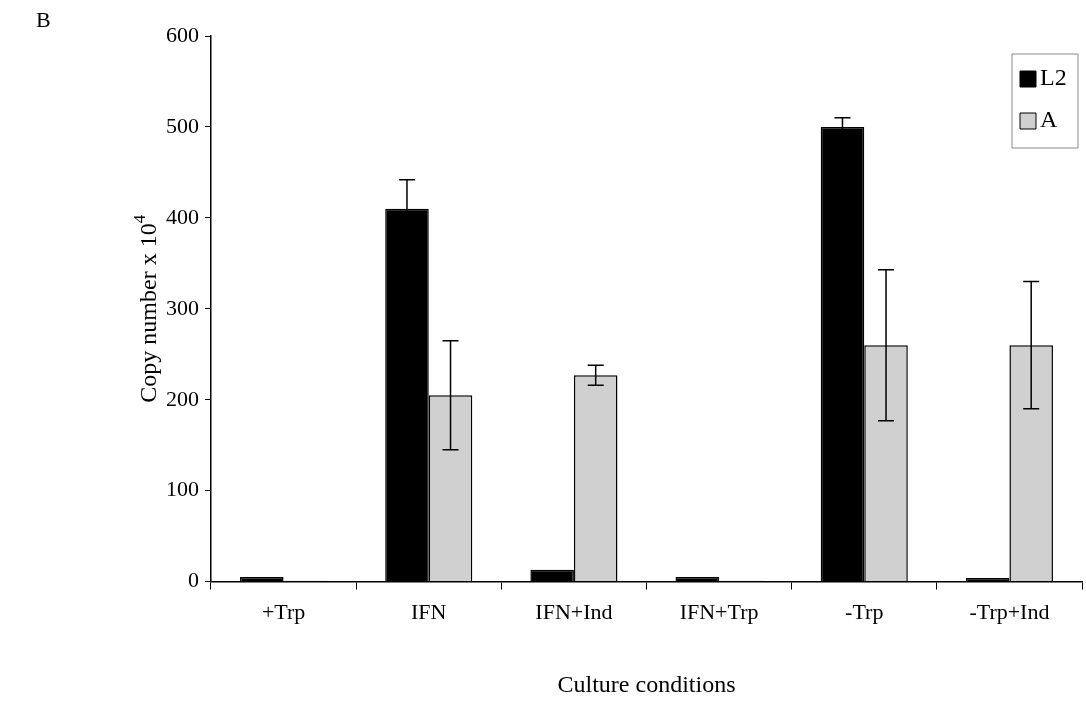  I want to click on y-tick-label: 500, so click(182, 125).